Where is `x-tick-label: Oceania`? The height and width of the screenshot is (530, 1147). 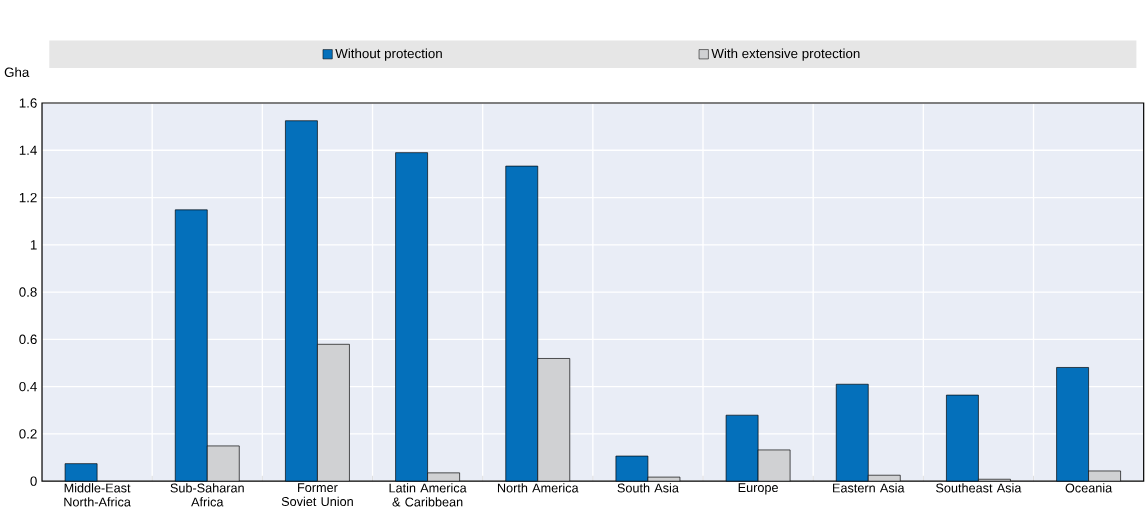 x-tick-label: Oceania is located at coordinates (1089, 488).